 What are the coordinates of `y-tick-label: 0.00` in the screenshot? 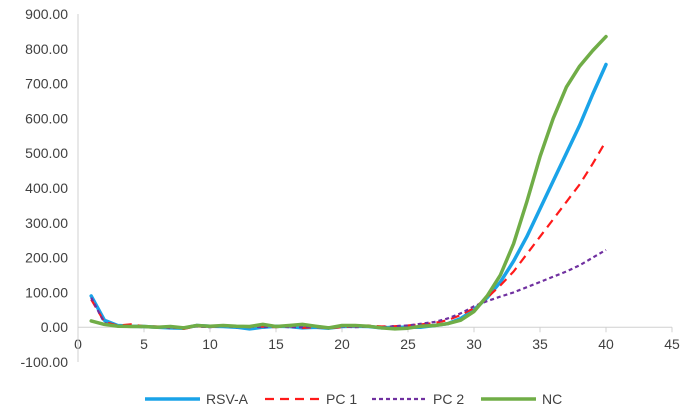 It's located at (54, 327).